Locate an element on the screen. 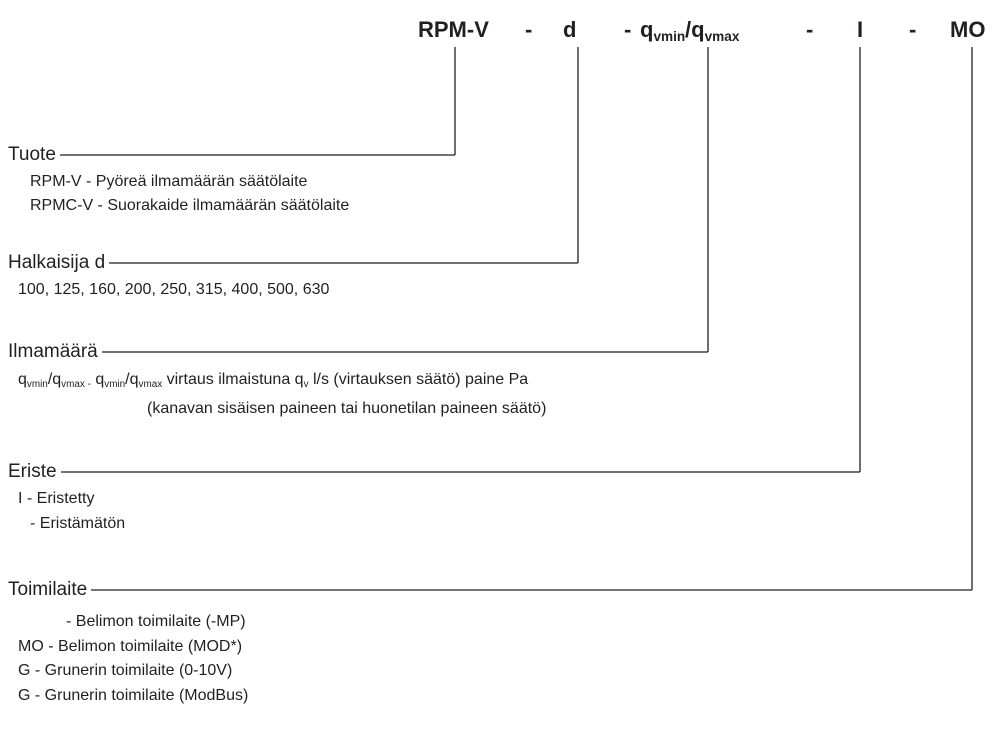 Image resolution: width=995 pixels, height=729 pixels. code-part: d is located at coordinates (569, 30).